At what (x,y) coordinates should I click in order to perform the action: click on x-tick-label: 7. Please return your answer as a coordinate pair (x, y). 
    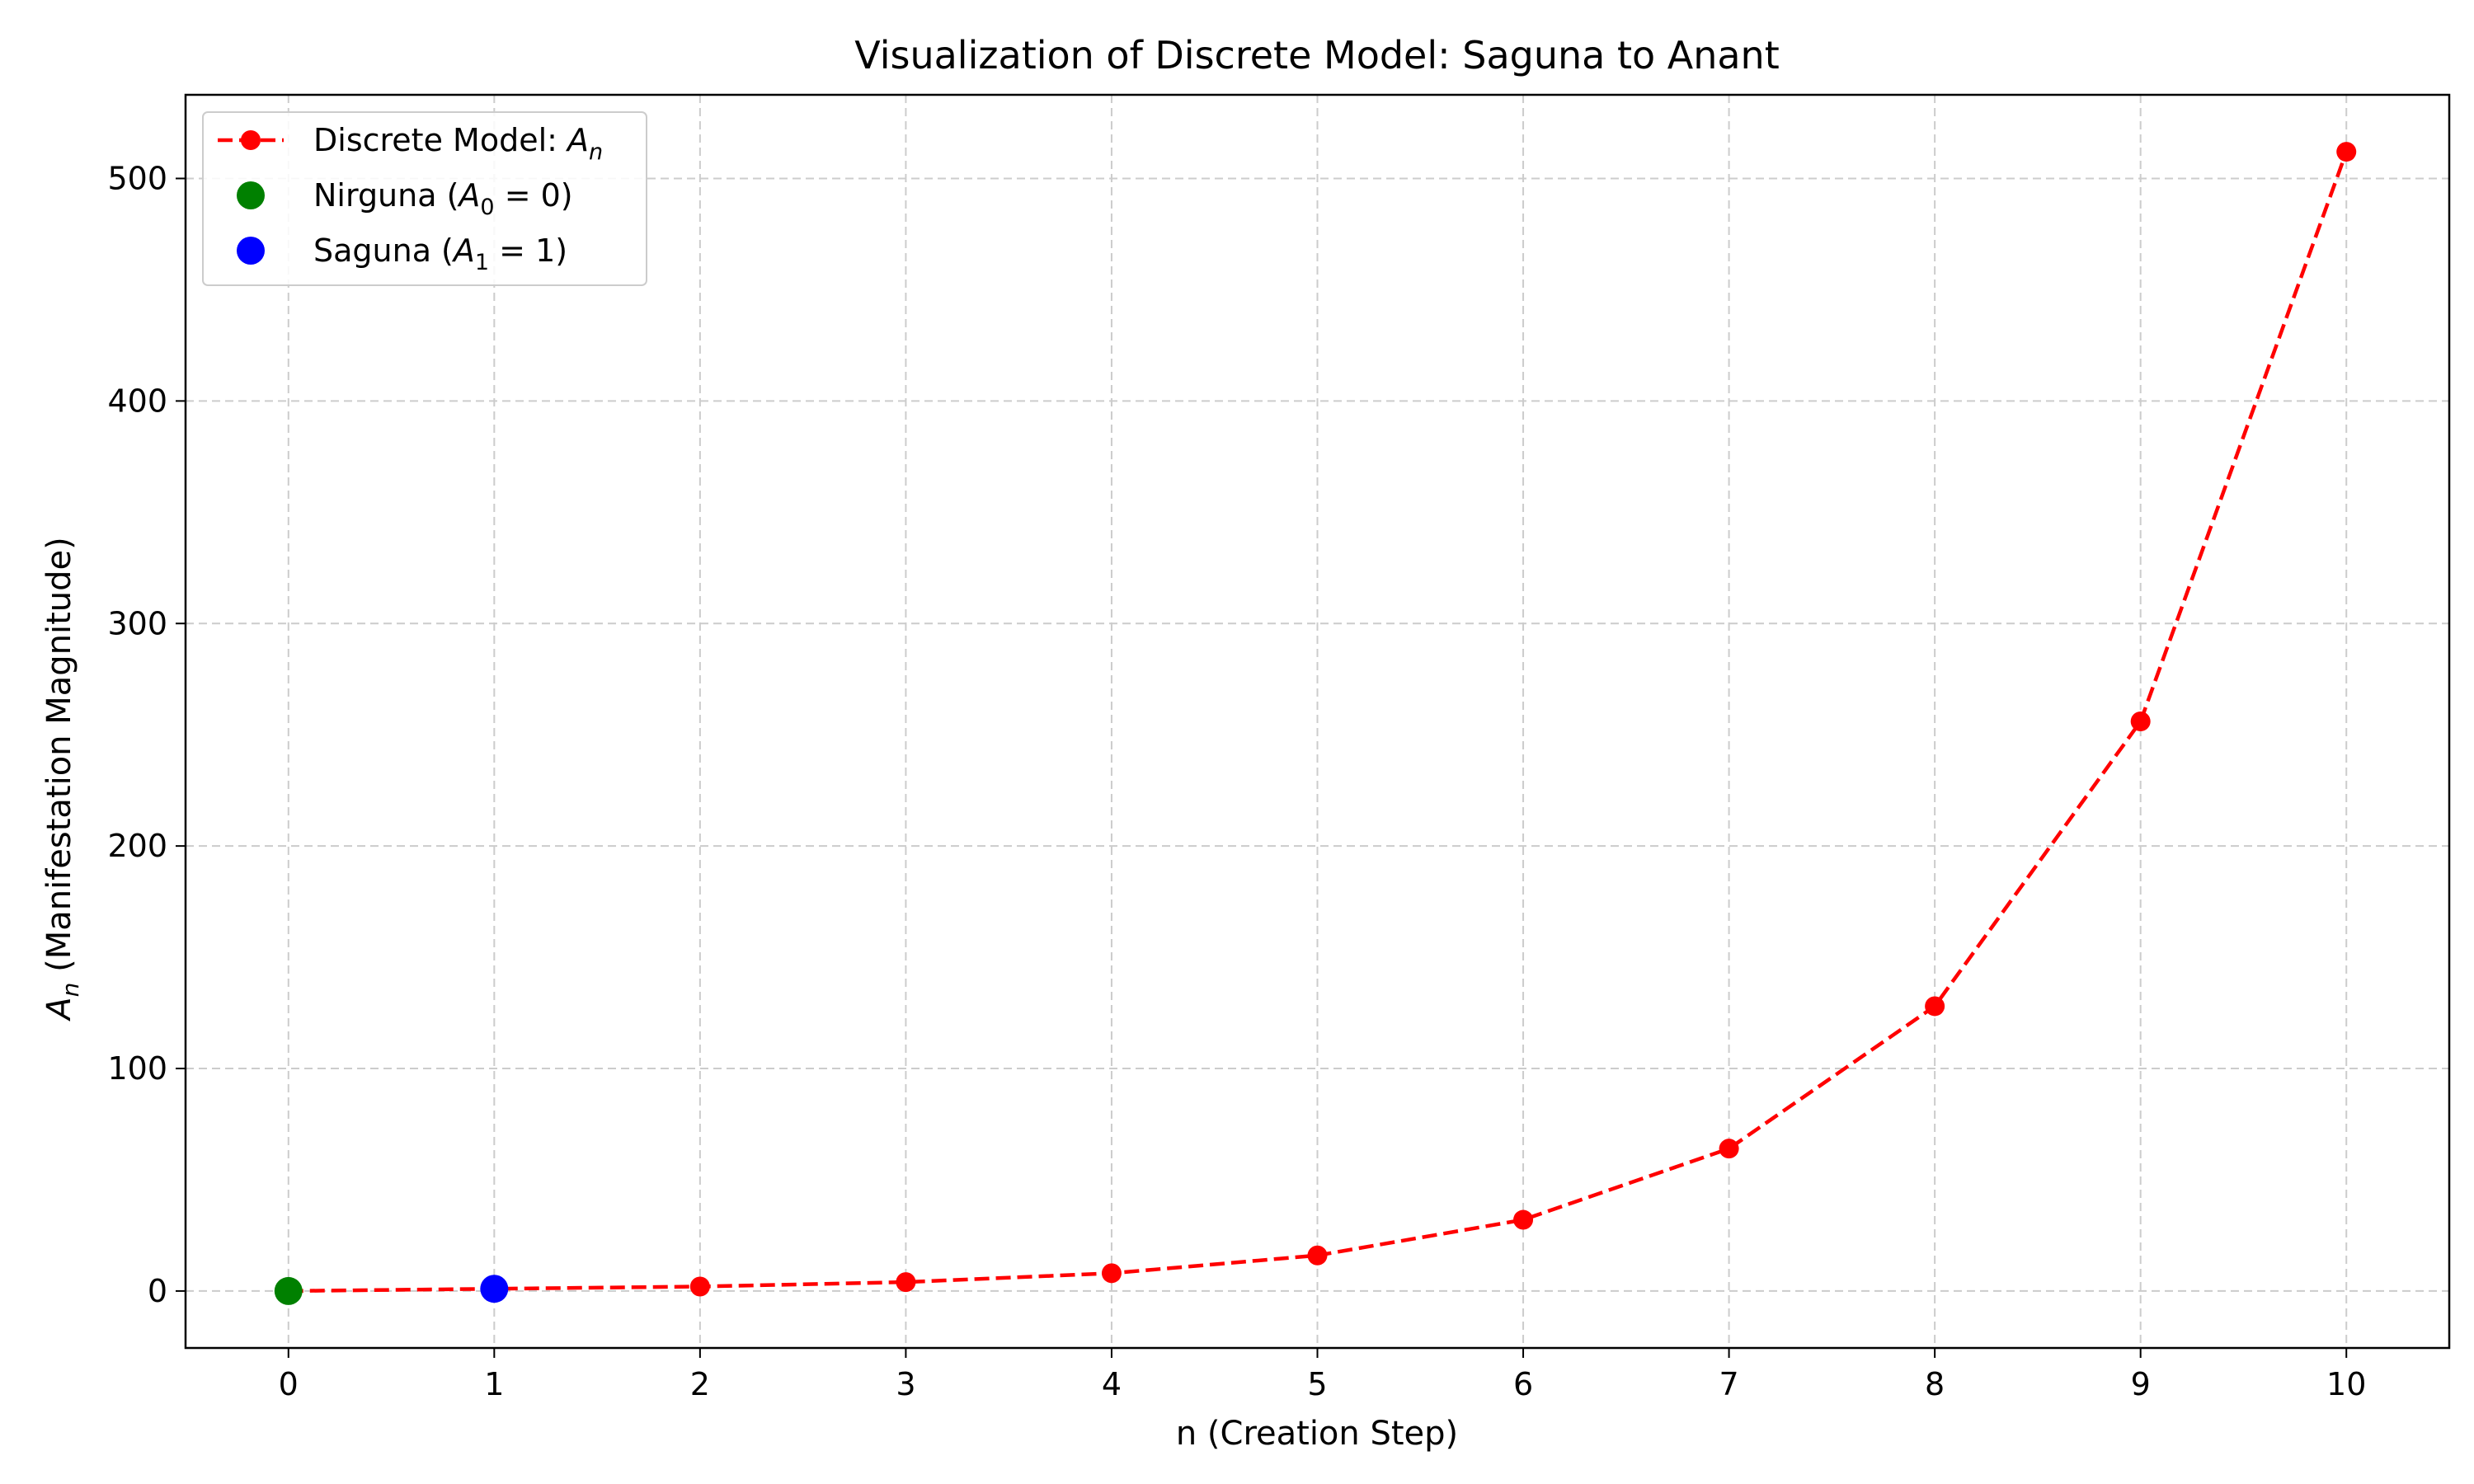
    Looking at the image, I should click on (1728, 1384).